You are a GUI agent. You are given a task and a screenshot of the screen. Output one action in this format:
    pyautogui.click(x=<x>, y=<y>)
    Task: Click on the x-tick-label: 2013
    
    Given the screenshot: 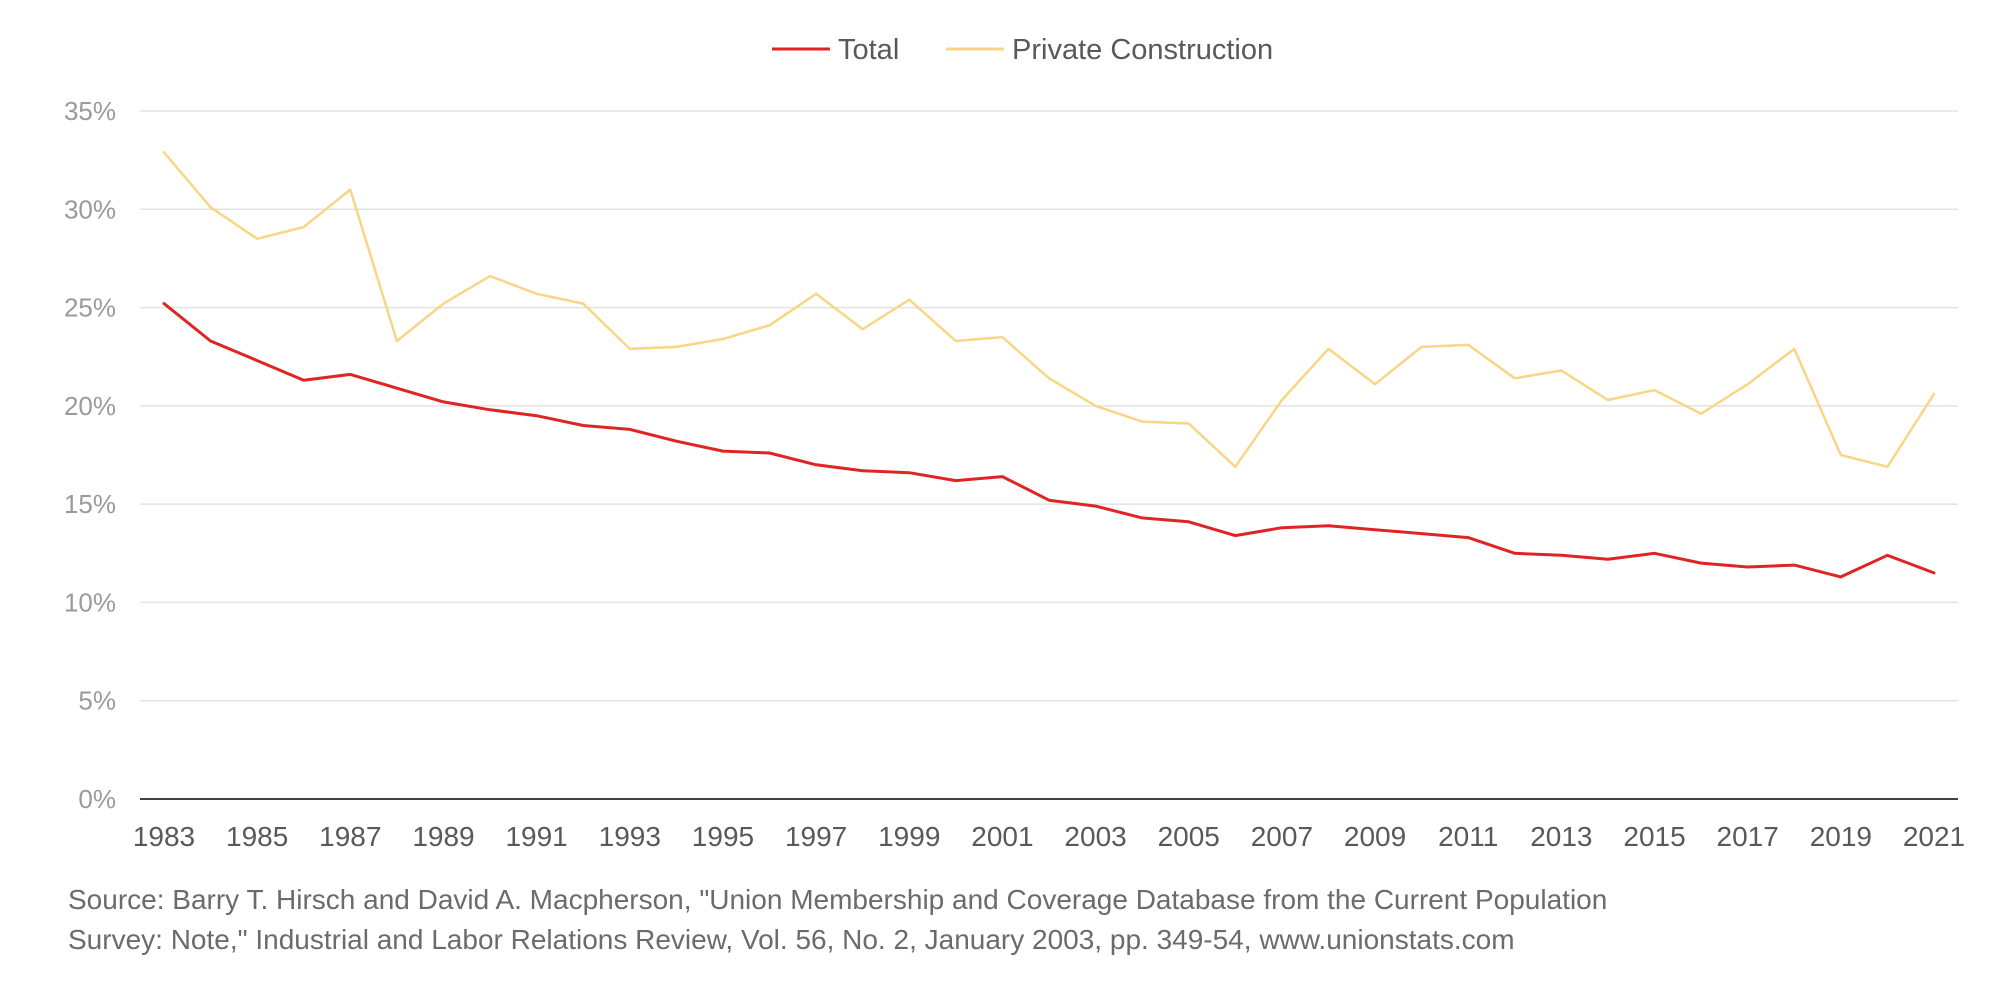 What is the action you would take?
    pyautogui.click(x=1561, y=836)
    